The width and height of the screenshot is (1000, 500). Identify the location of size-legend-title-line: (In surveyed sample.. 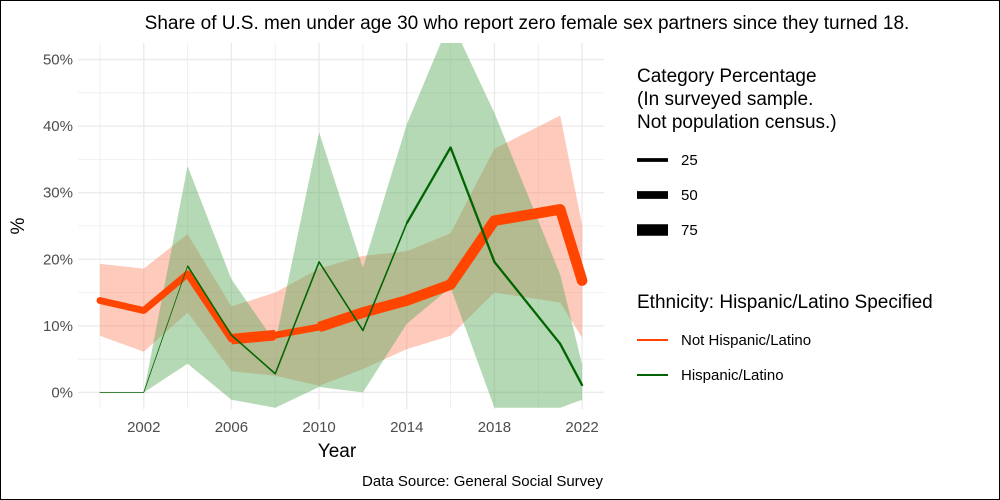
(725, 99).